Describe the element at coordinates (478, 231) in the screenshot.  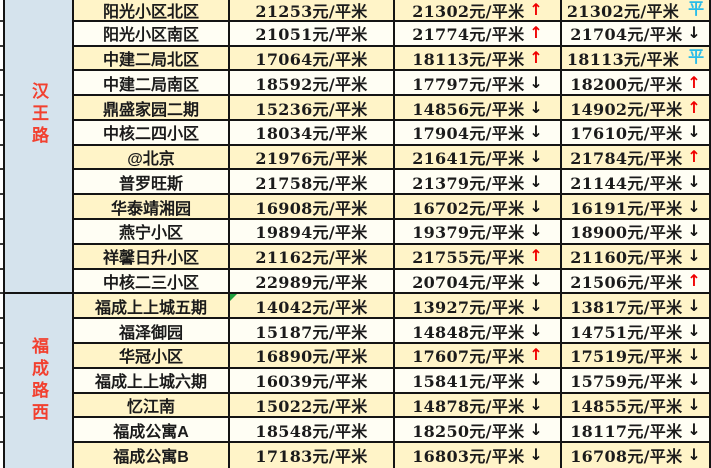
I see `price-mid-cell: 19379元/平米 ↓` at that location.